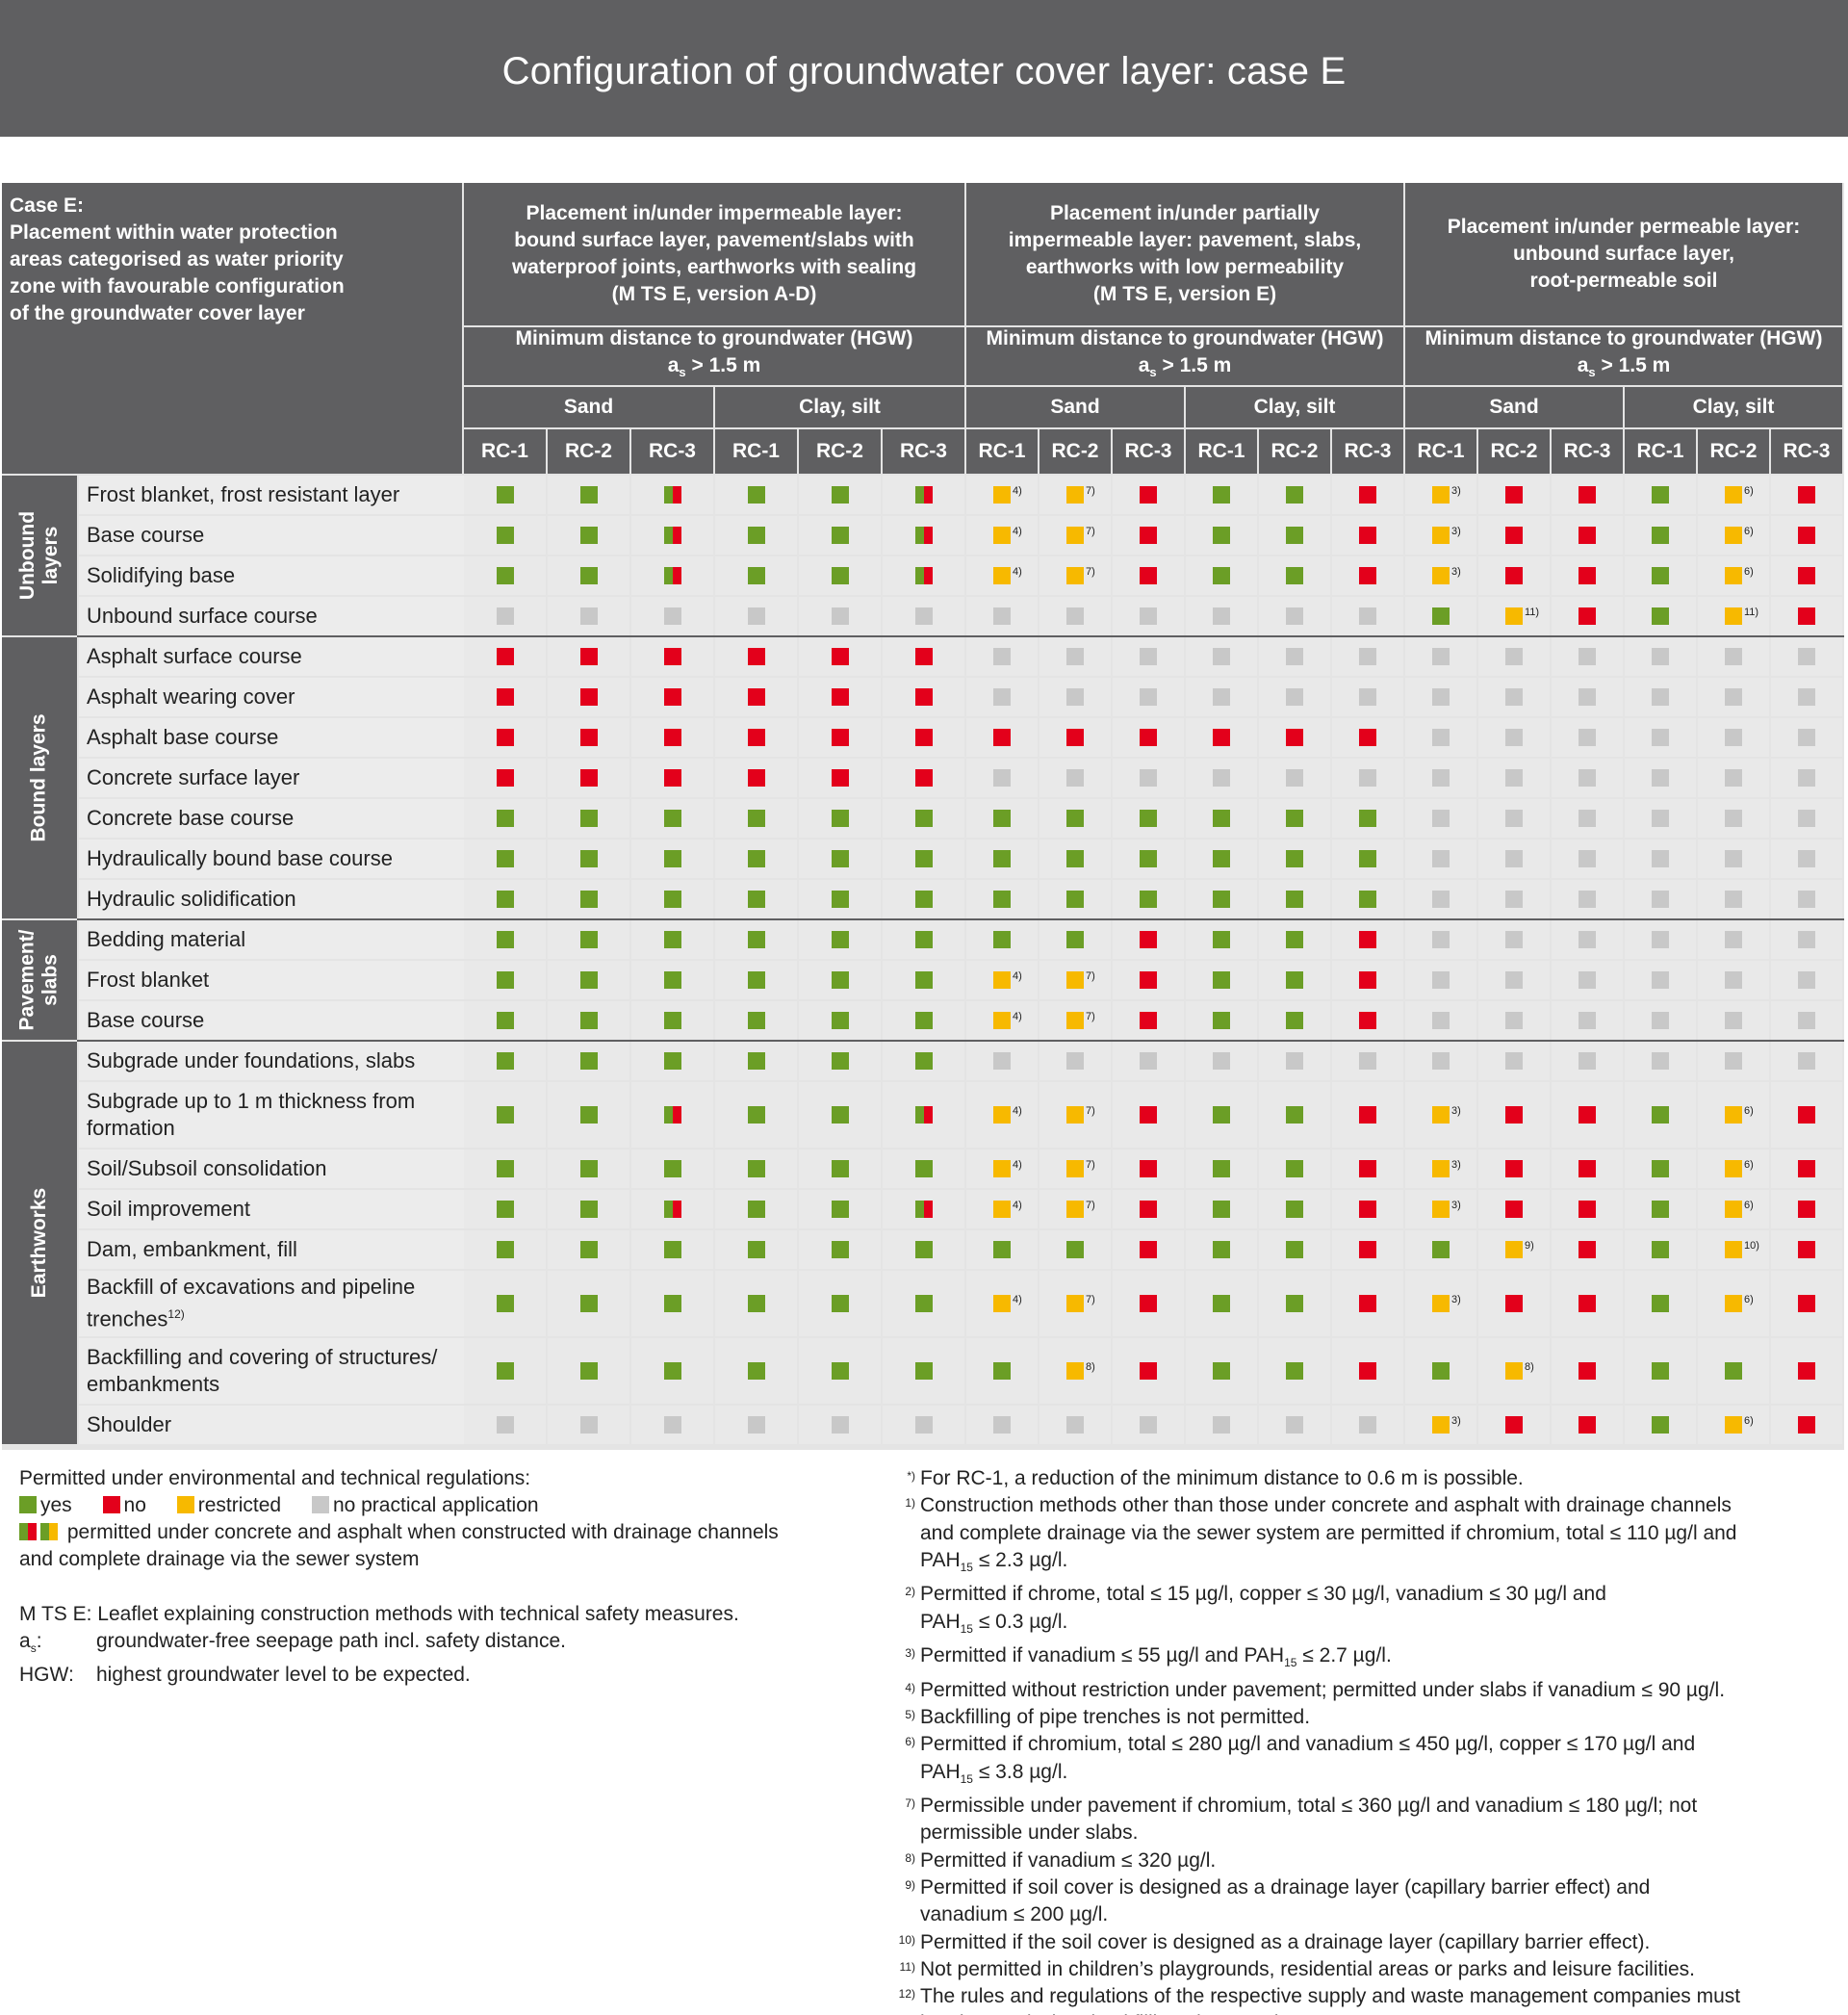 The height and width of the screenshot is (2015, 1848). What do you see at coordinates (1344, 1656) in the screenshot?
I see `footnote-text-part: ≤ 2.7 µg/l.` at bounding box center [1344, 1656].